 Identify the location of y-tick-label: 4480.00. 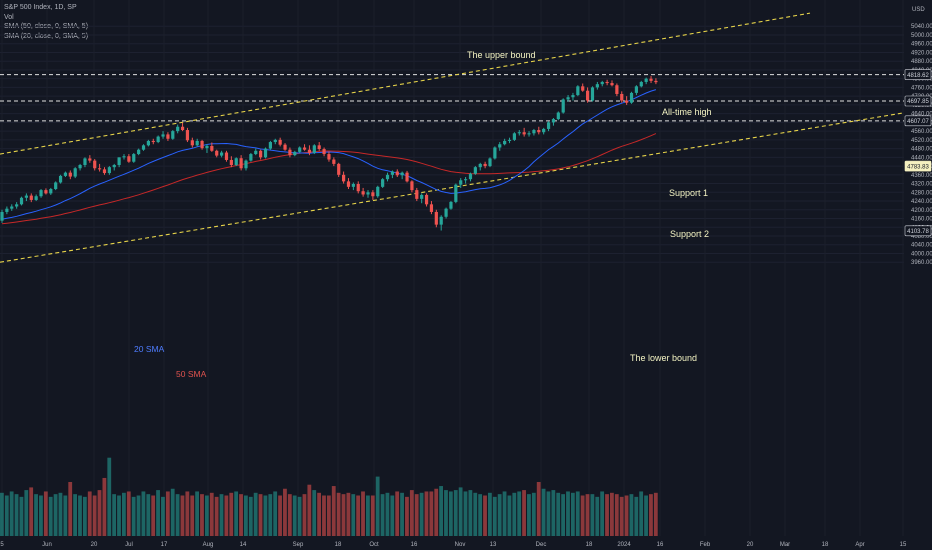
(921, 150).